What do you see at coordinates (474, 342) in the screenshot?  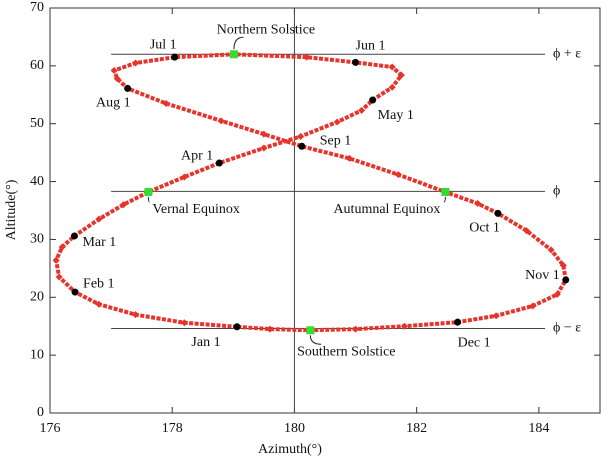 I see `month-label: Dec 1` at bounding box center [474, 342].